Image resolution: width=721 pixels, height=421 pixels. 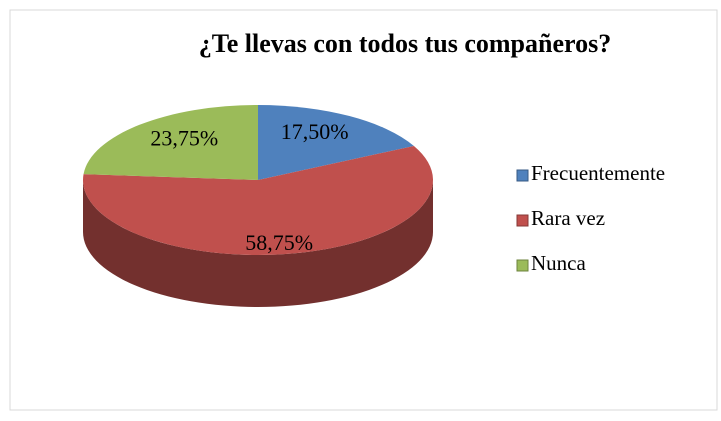 I want to click on legend-label: Frecuentemente, so click(x=598, y=173).